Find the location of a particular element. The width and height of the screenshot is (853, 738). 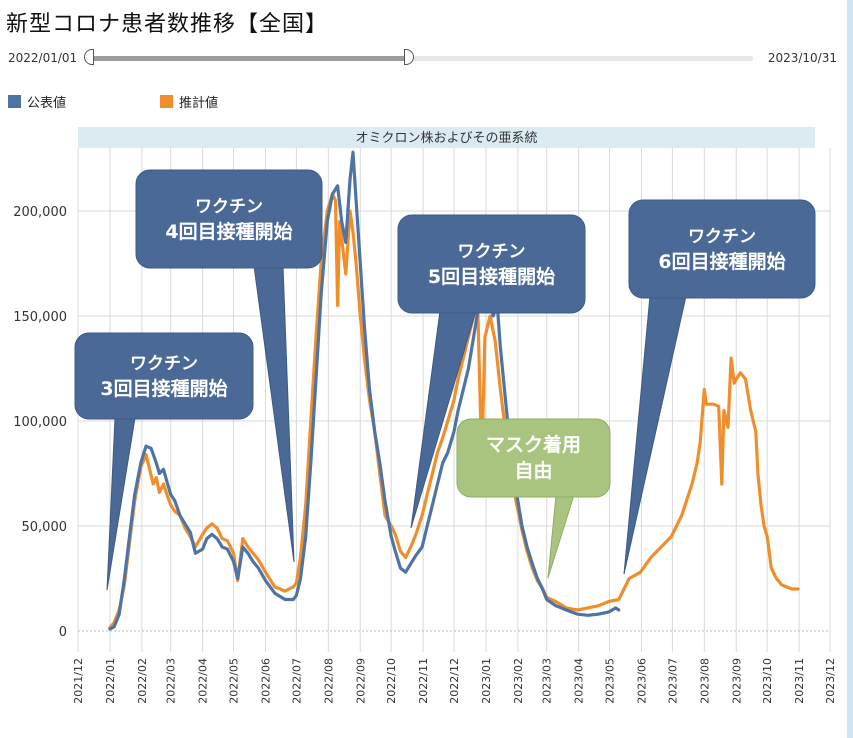

x-tick-label: 2022/02 is located at coordinates (142, 681).